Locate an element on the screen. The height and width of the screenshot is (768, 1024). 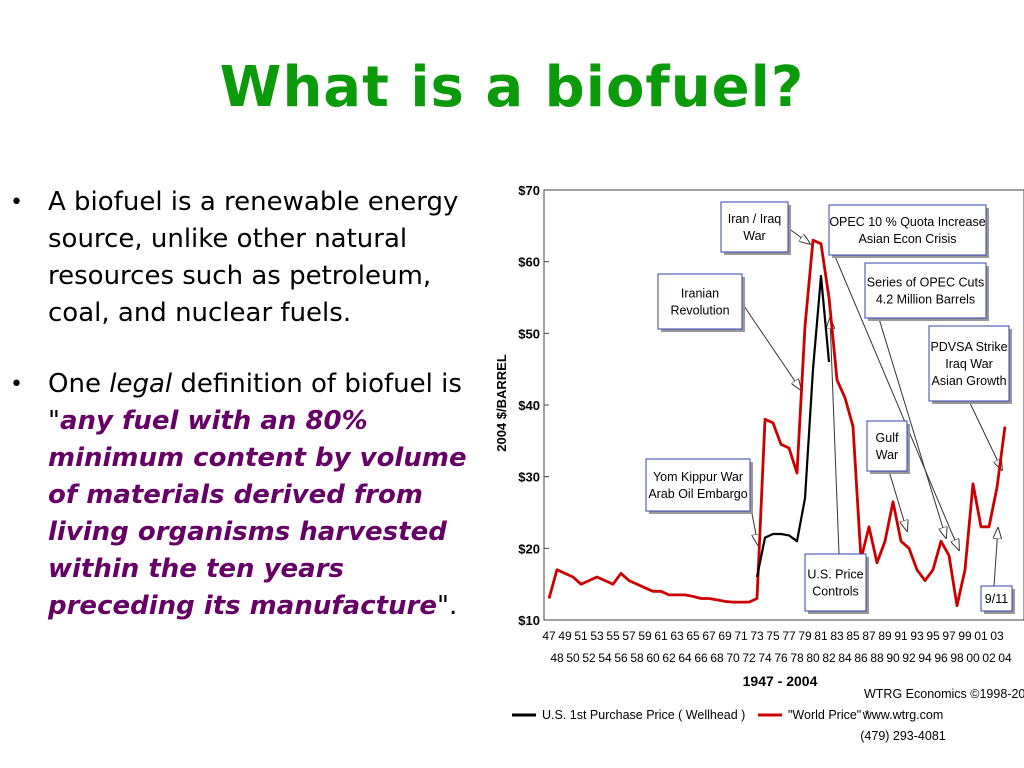
annotation-text: Series of OPEC Cuts is located at coordinates (925, 283).